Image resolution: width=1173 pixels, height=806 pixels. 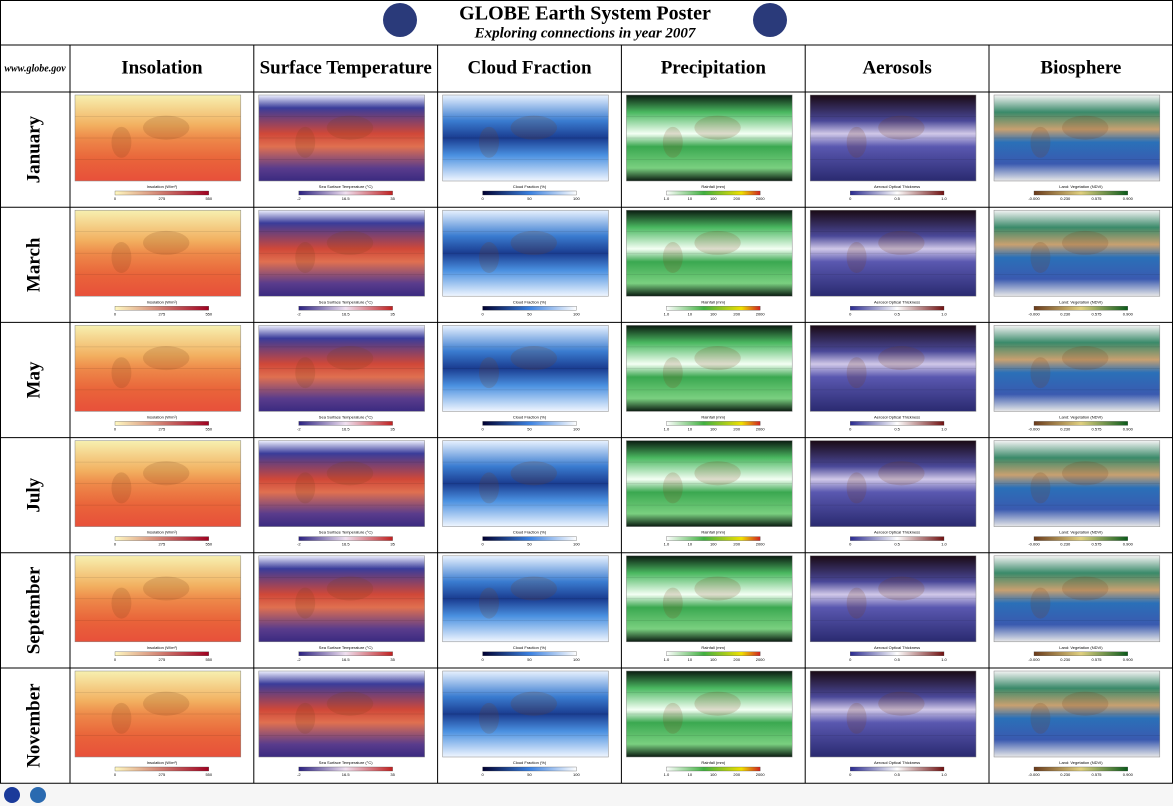 What do you see at coordinates (346, 416) in the screenshot?
I see `legend-title: Sea Surface Temperature (°C)` at bounding box center [346, 416].